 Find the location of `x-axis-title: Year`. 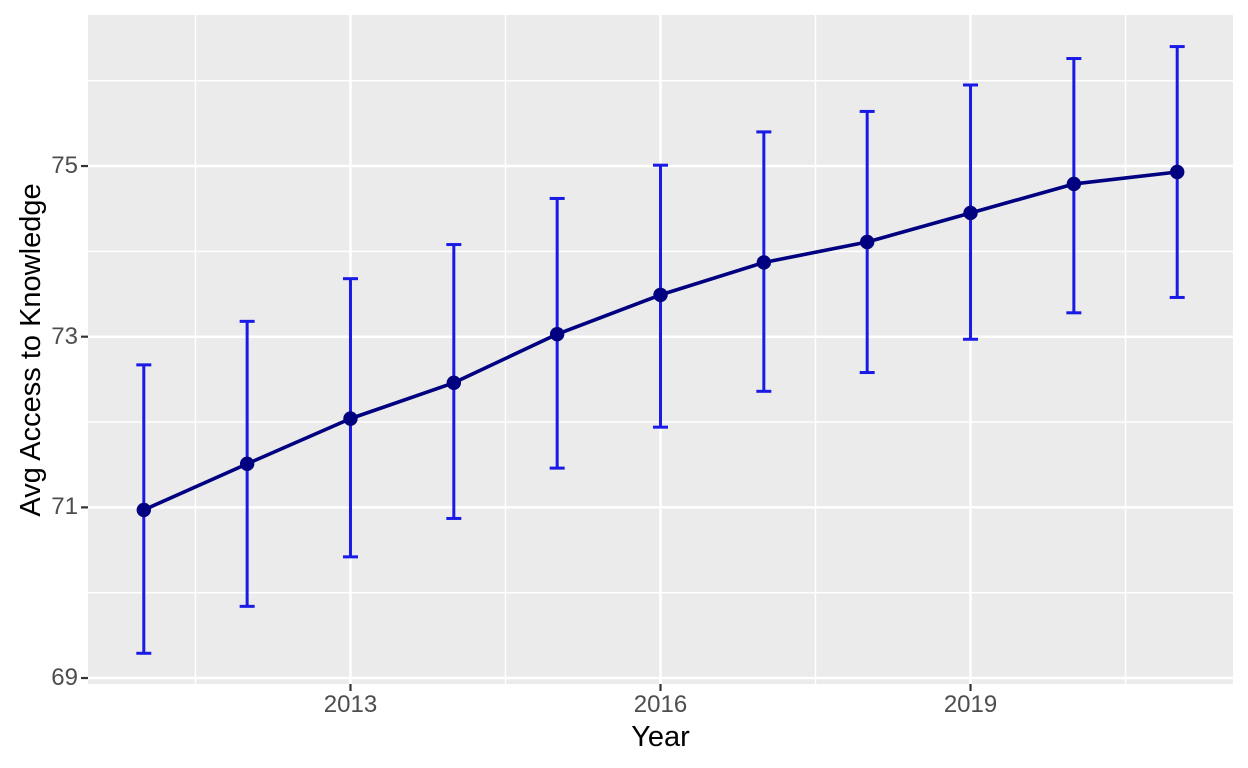

x-axis-title: Year is located at coordinates (660, 737).